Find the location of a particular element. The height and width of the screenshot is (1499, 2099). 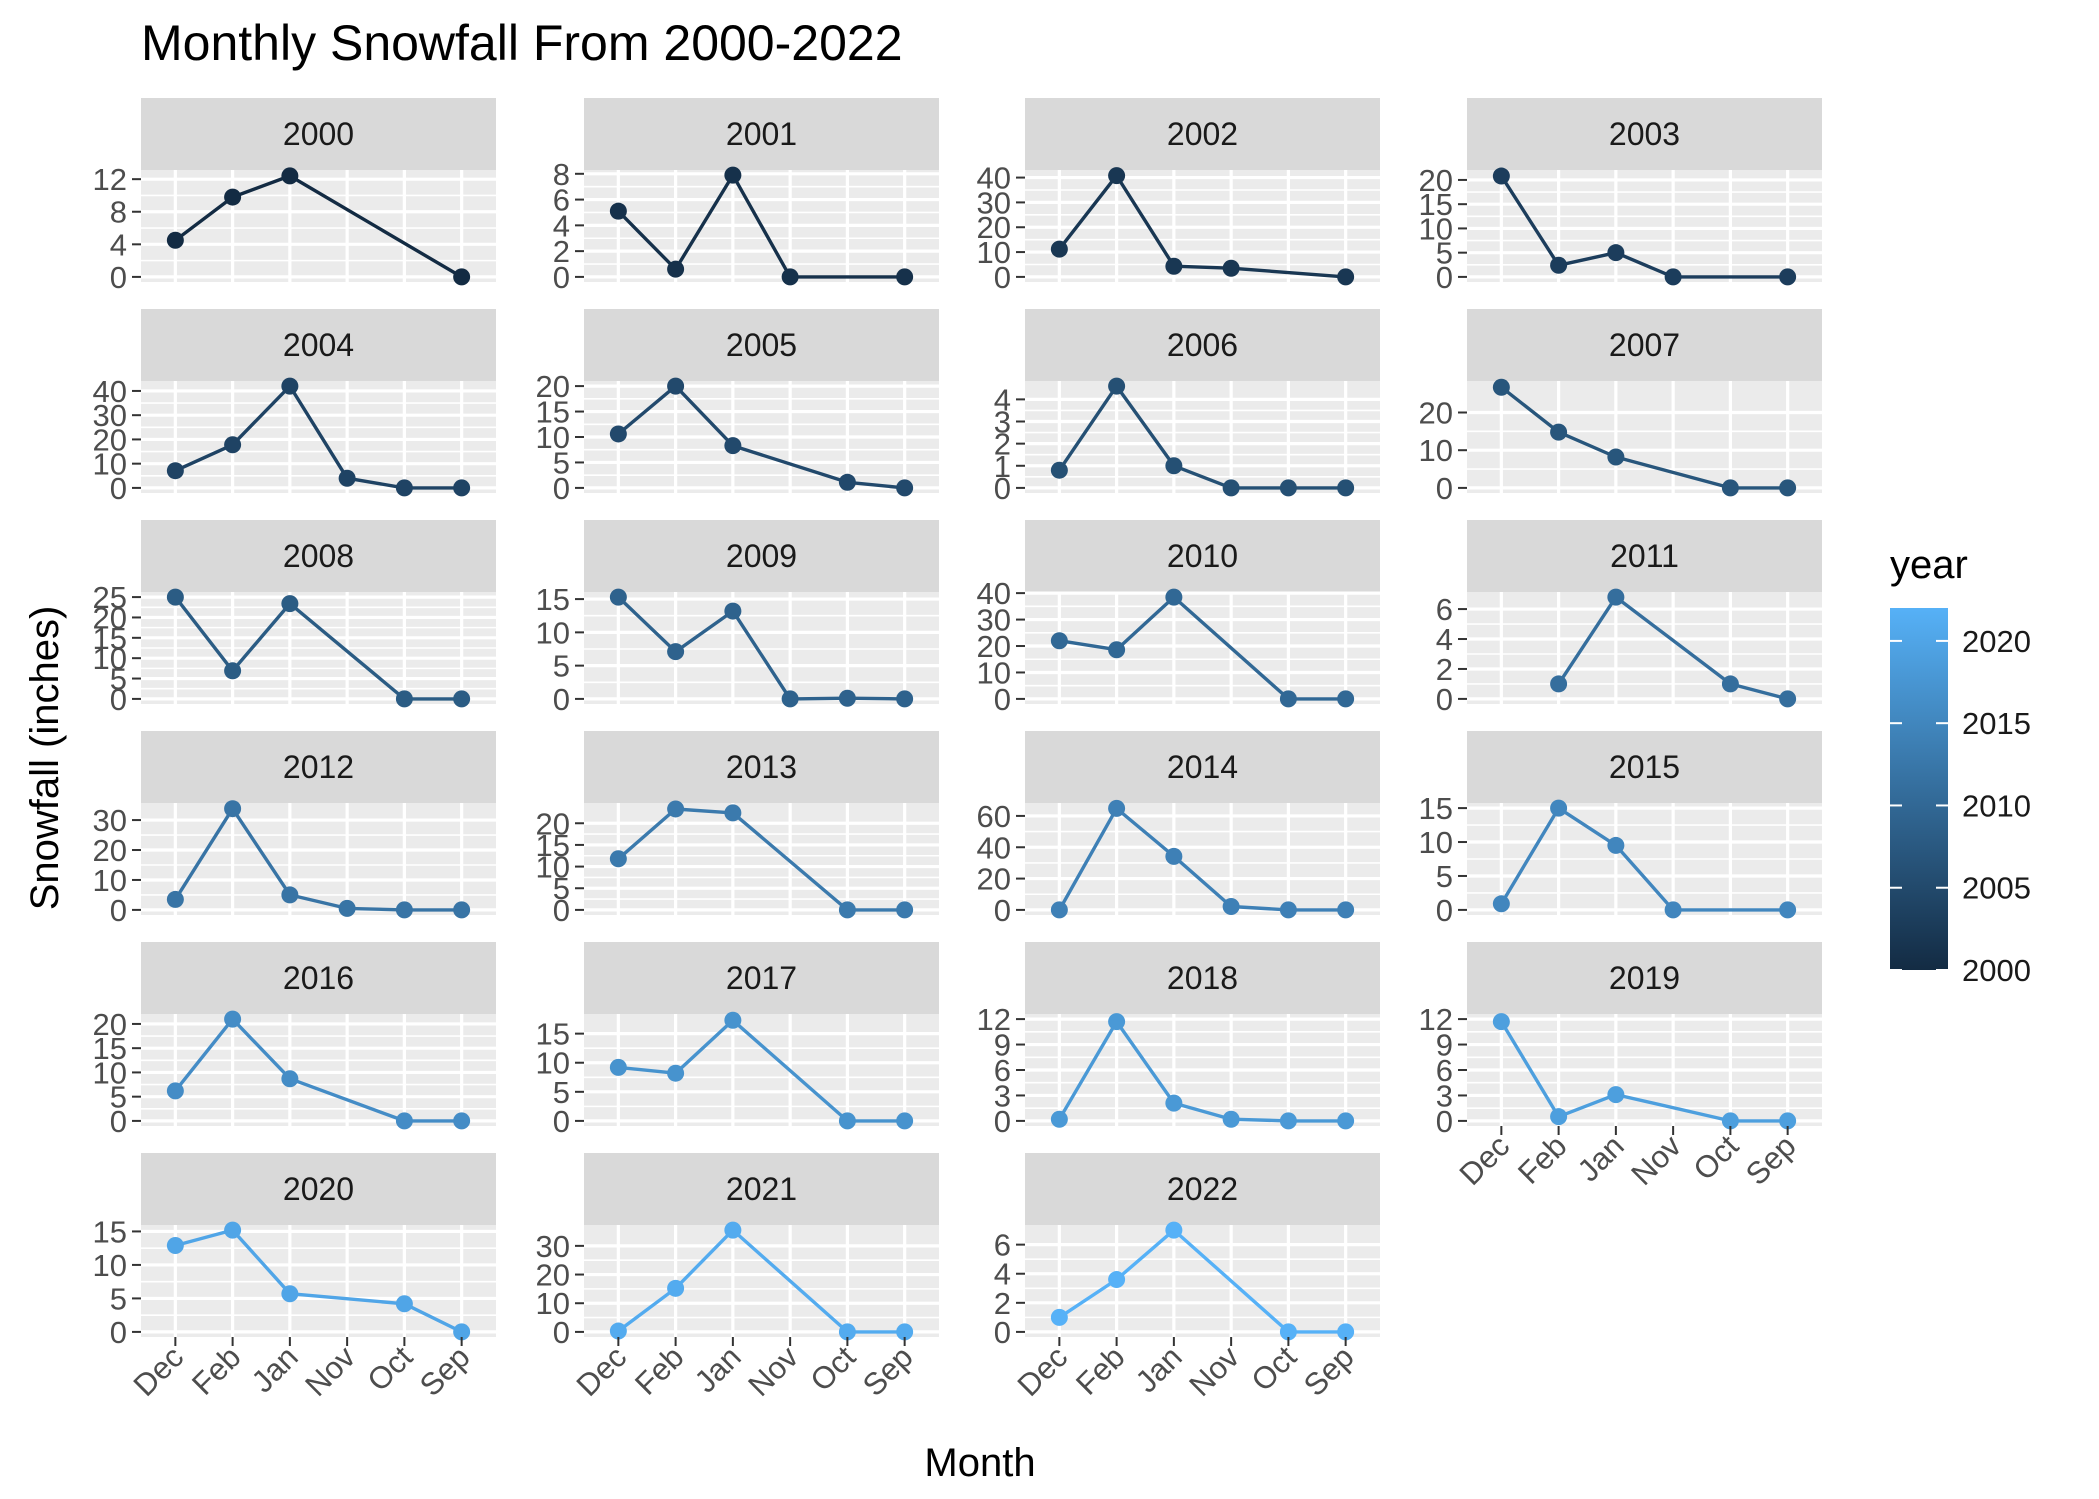

facet-strip-label: 2010 is located at coordinates (1202, 556).